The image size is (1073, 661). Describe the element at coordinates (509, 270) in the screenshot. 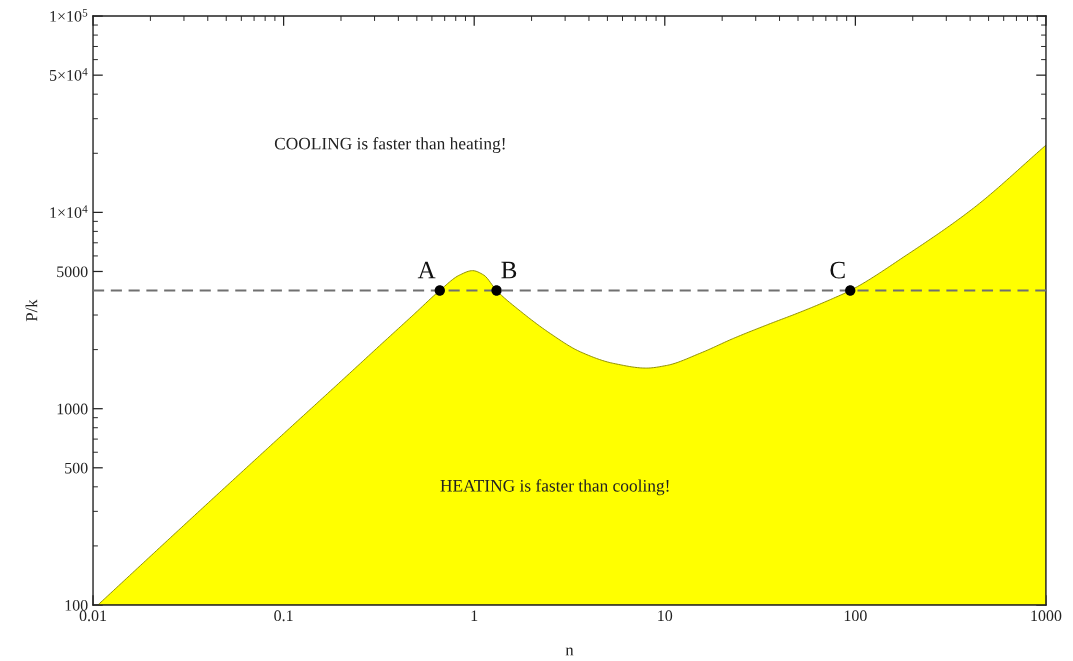

I see `annotation: B` at that location.